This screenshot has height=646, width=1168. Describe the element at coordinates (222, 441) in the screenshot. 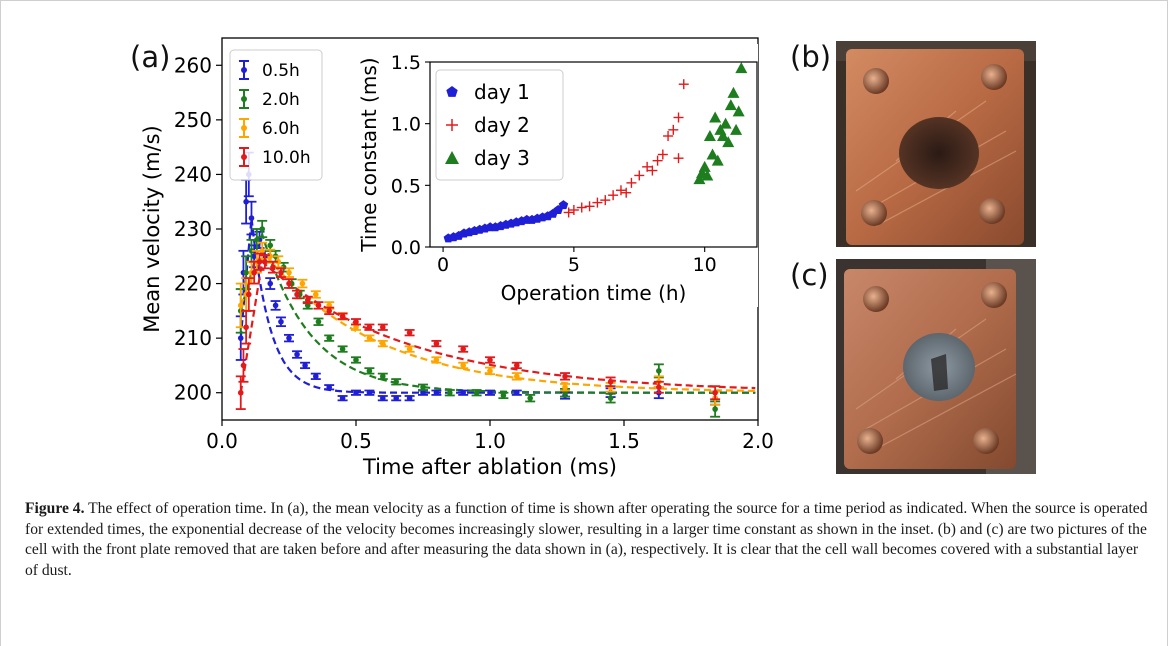

I see `x-tick-label: 0.0` at that location.